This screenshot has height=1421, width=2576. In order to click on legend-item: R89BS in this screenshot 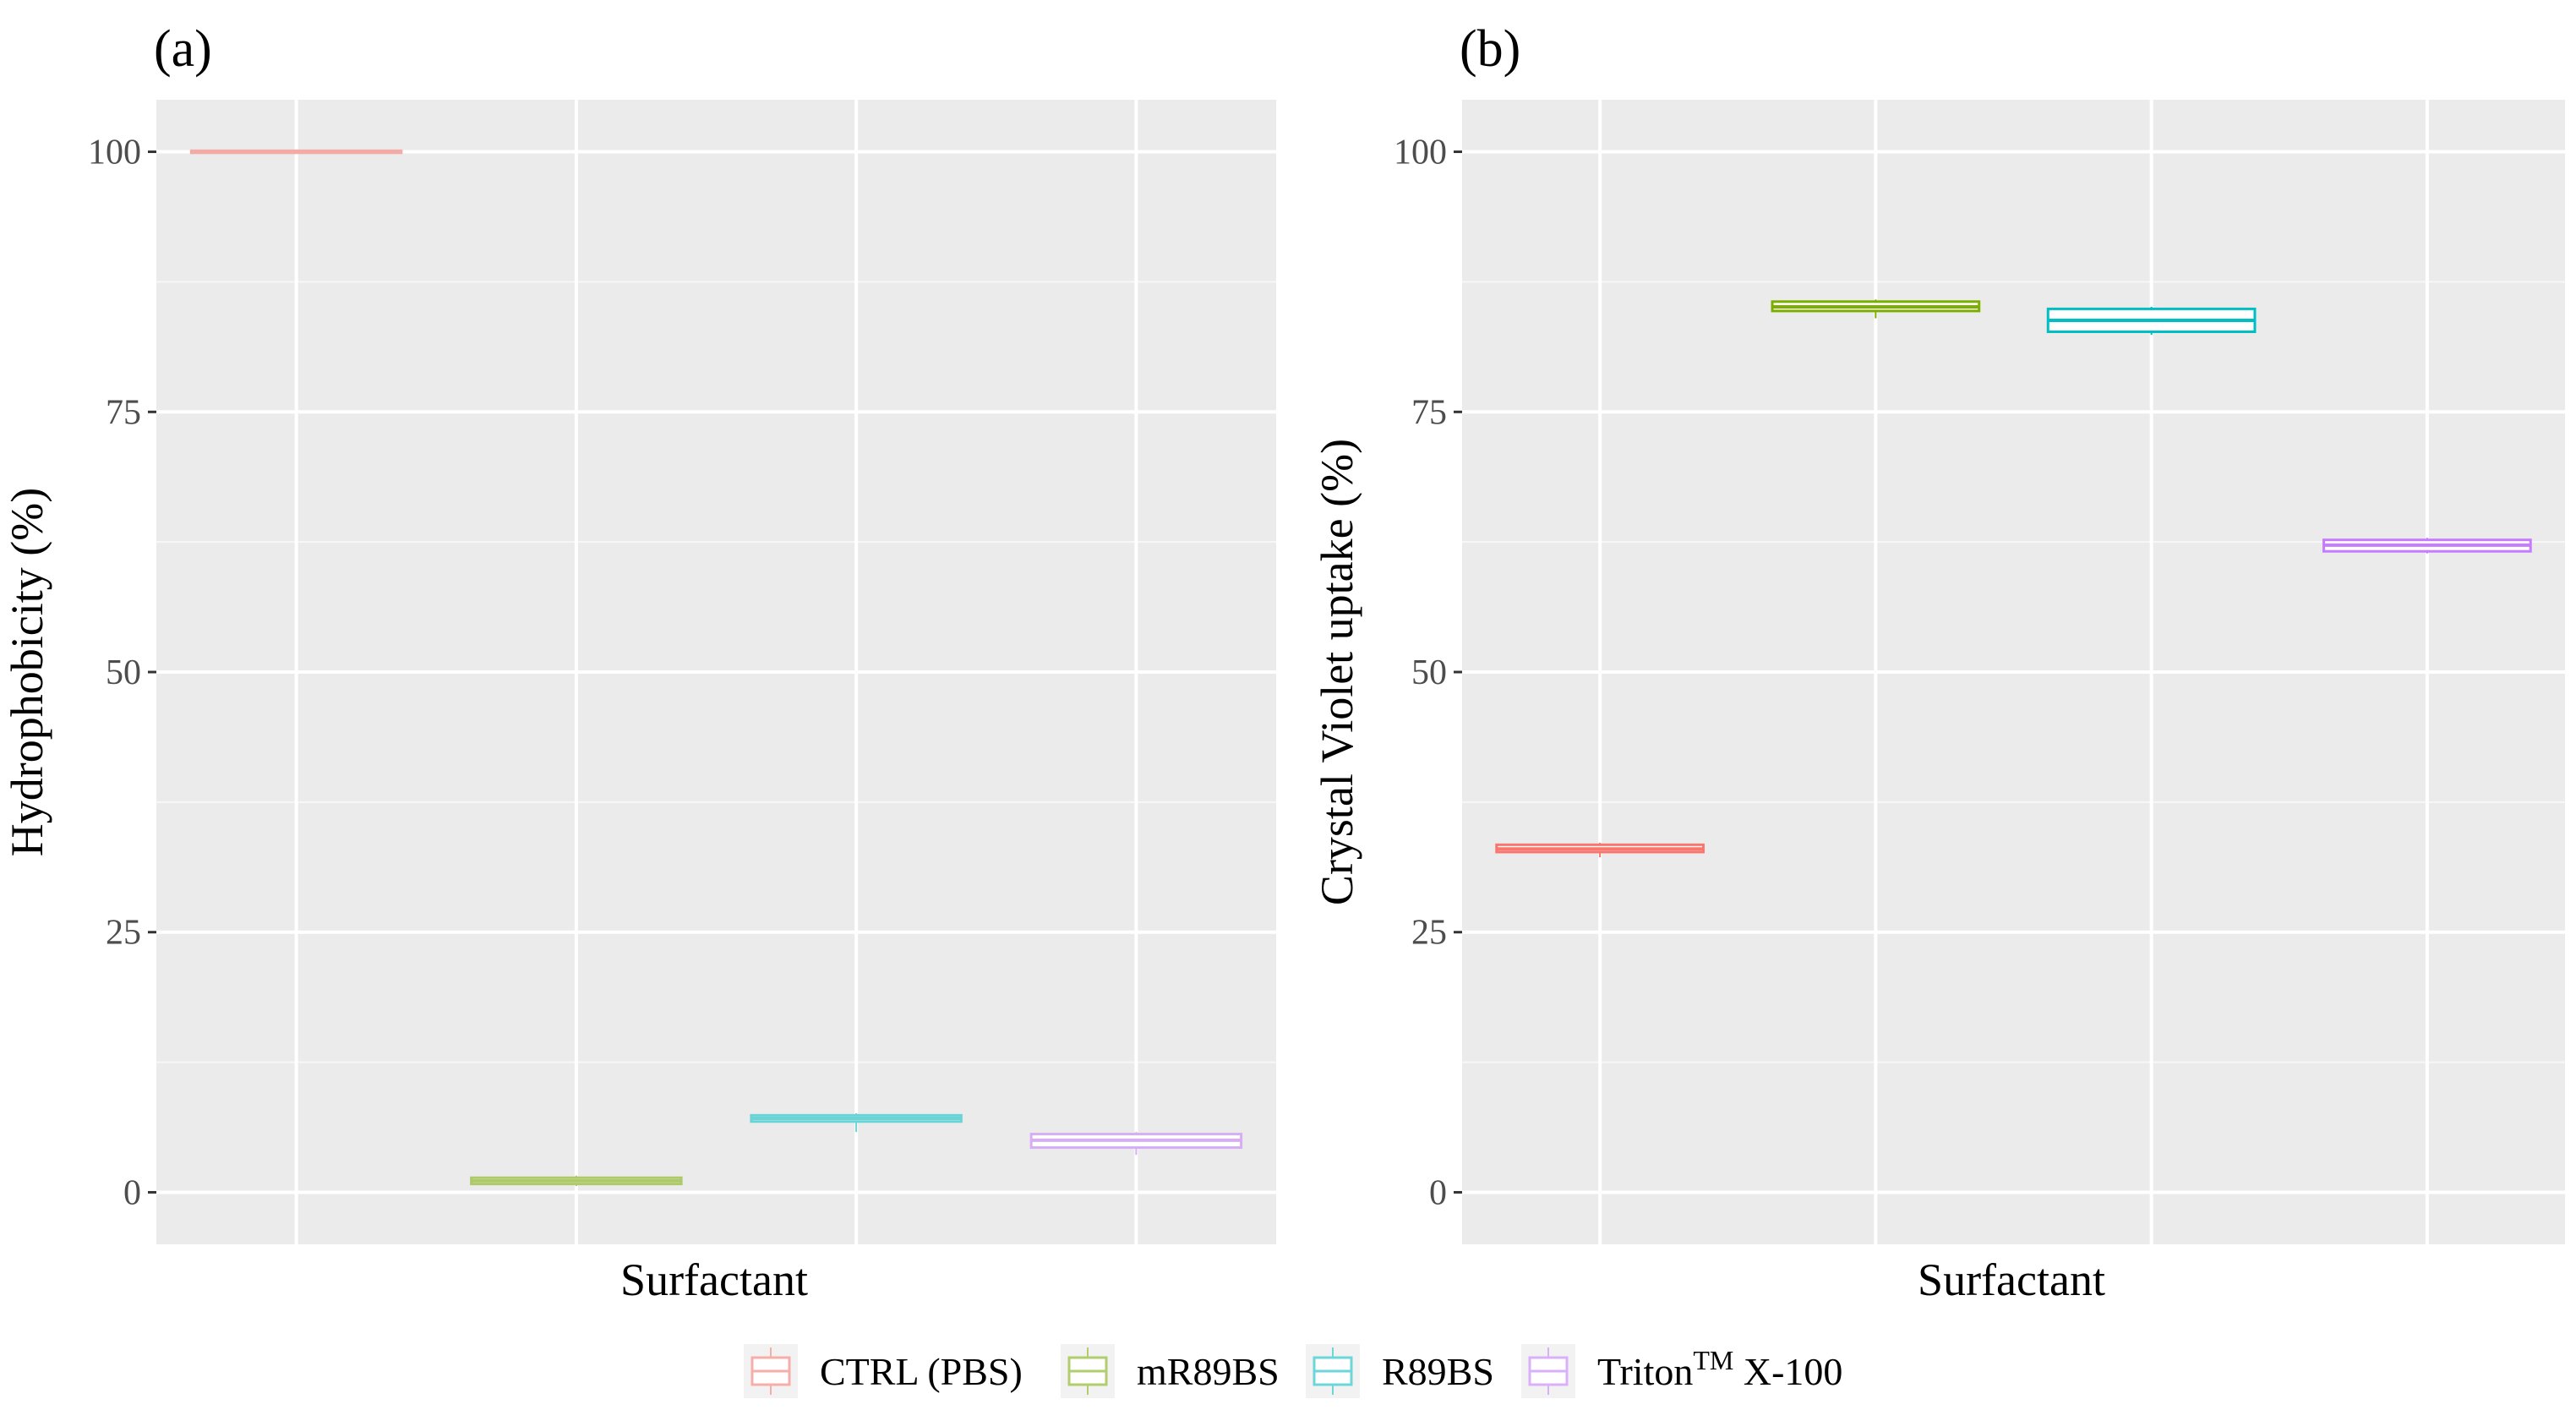, I will do `click(1400, 1371)`.